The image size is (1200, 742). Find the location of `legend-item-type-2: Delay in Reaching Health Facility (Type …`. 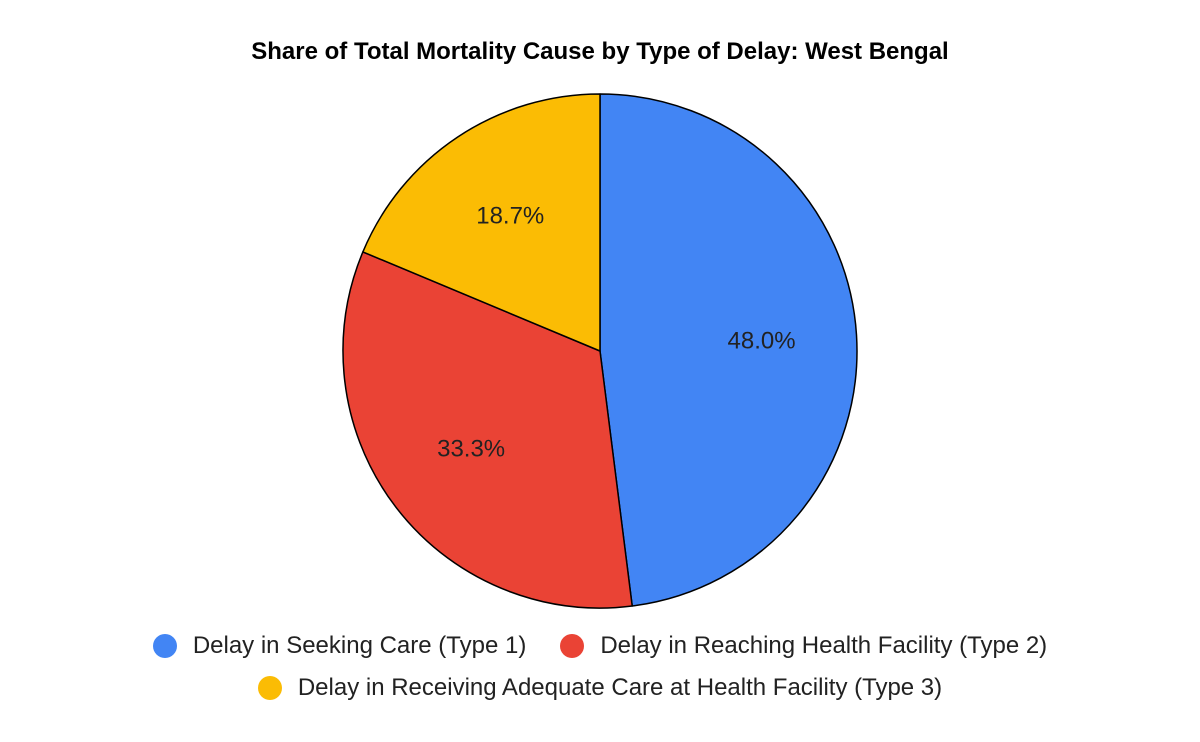

legend-item-type-2: Delay in Reaching Health Facility (Type … is located at coordinates (803, 646).